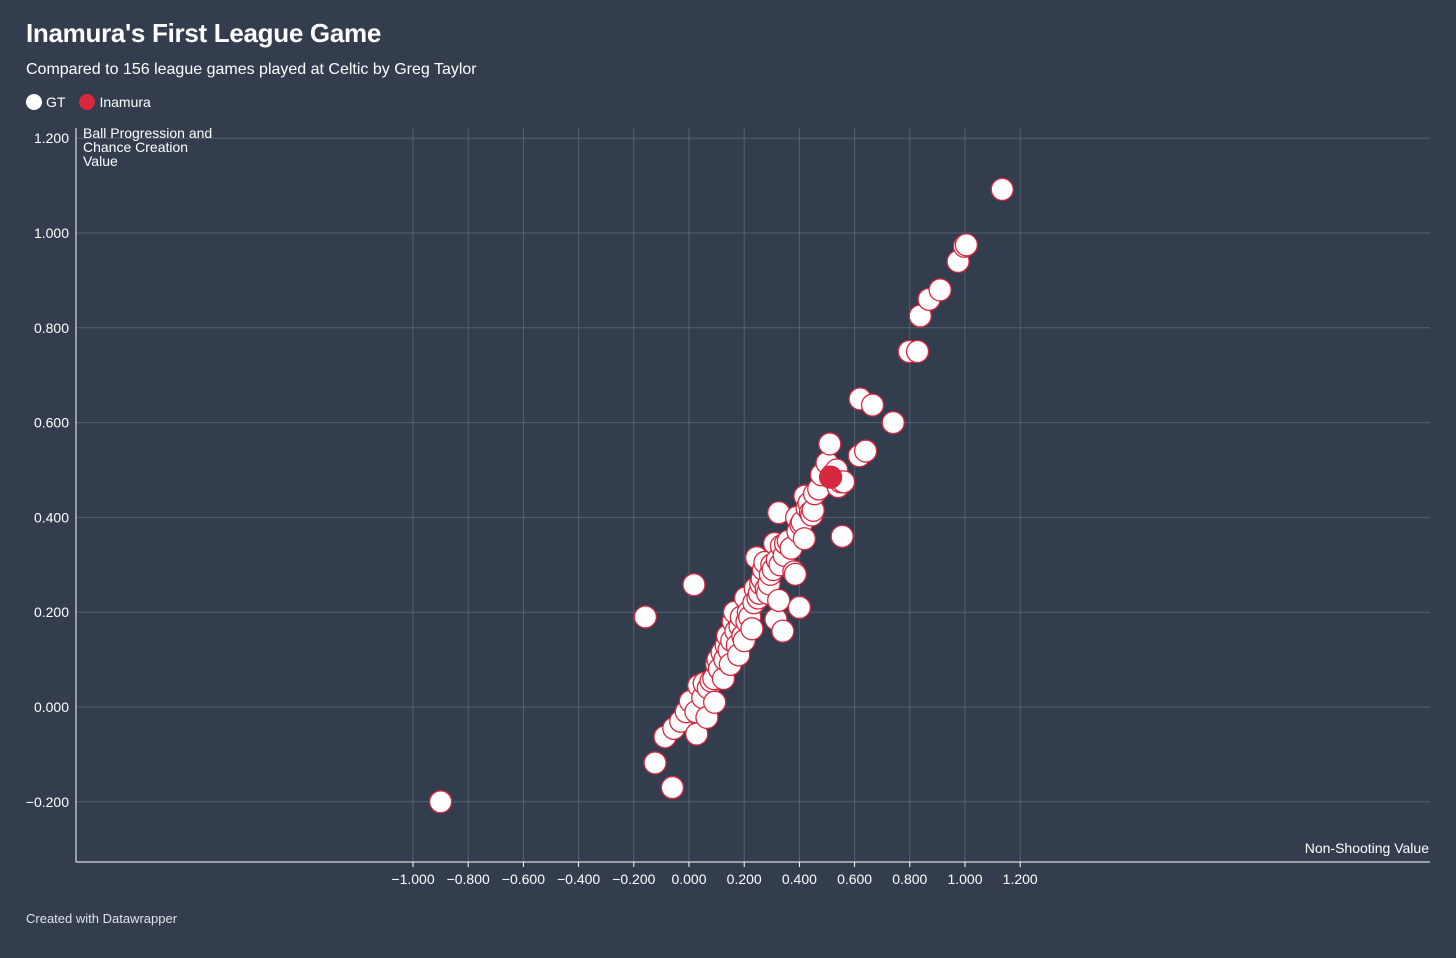  Describe the element at coordinates (135, 147) in the screenshot. I see `y-axis-title-line: Chance Creation` at that location.